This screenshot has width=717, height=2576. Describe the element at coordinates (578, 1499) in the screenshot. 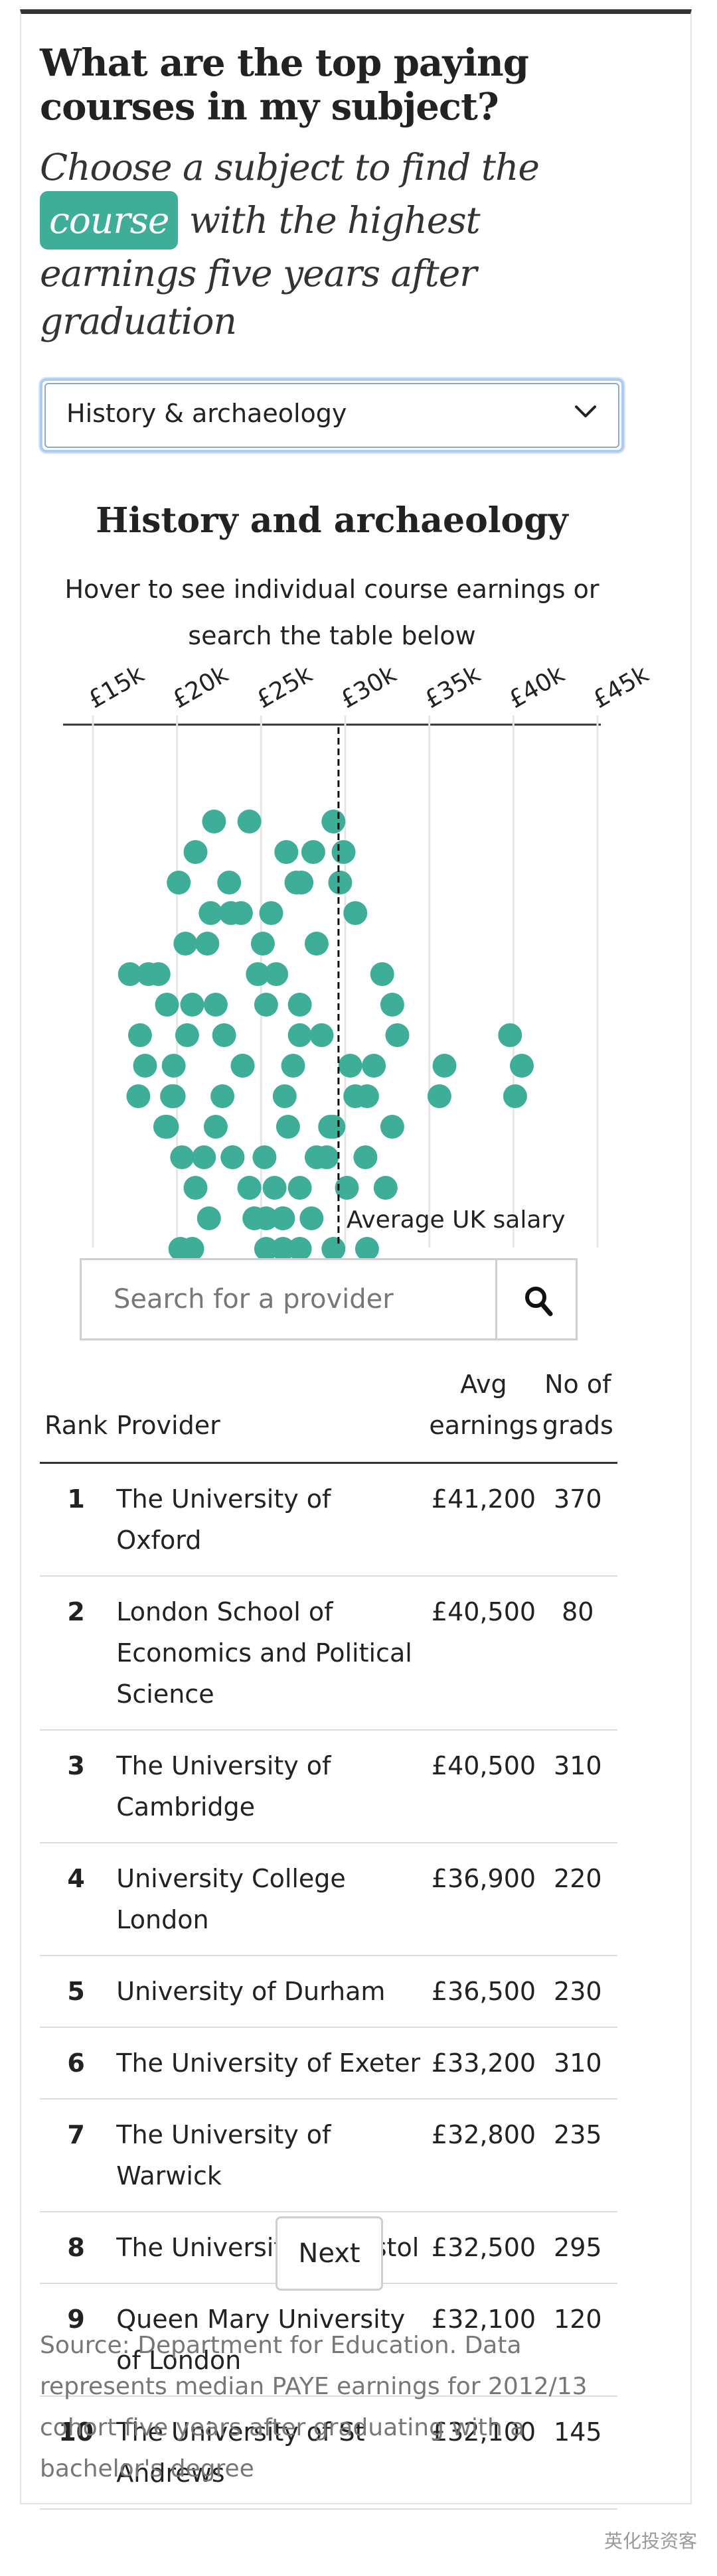

I see `cell-grads: 370` at that location.